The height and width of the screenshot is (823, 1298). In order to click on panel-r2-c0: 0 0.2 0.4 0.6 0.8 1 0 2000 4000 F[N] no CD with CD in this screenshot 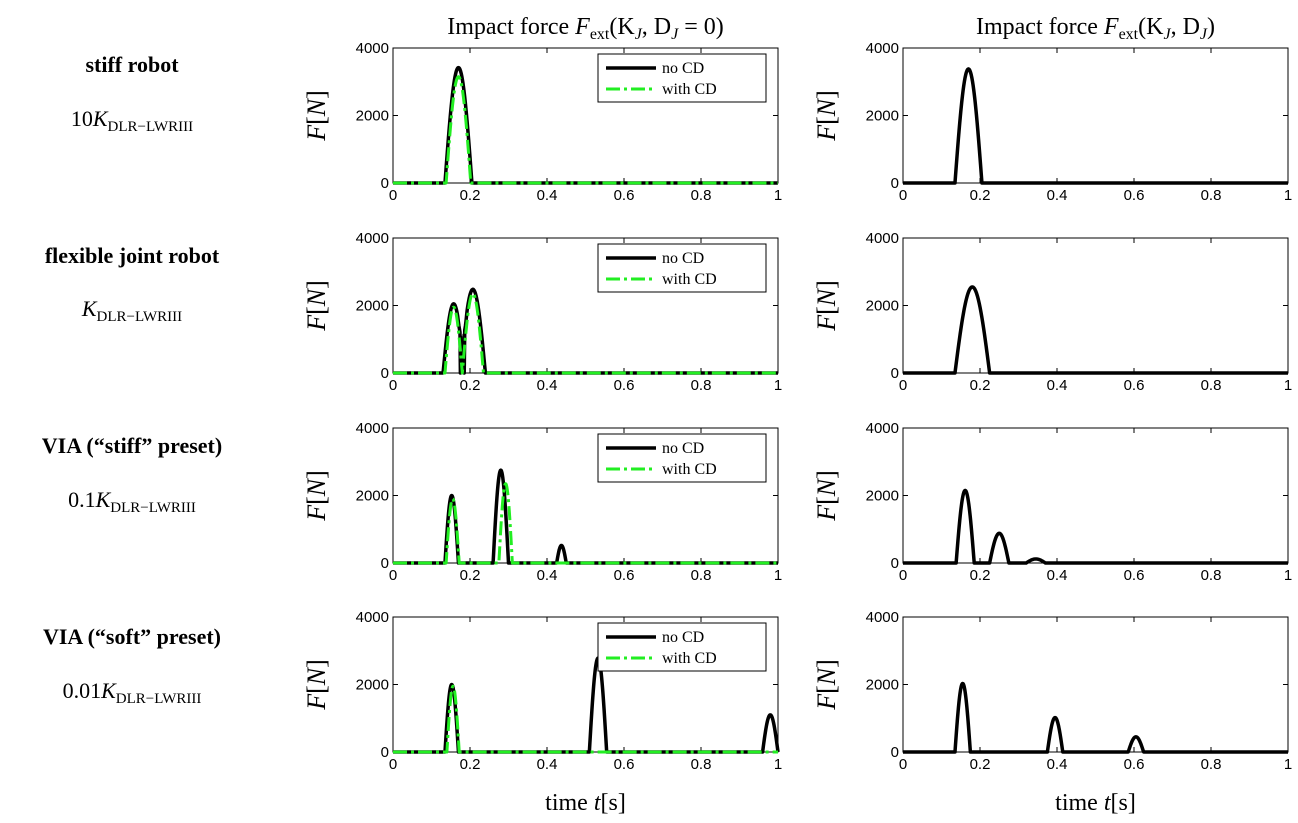, I will do `click(542, 502)`.